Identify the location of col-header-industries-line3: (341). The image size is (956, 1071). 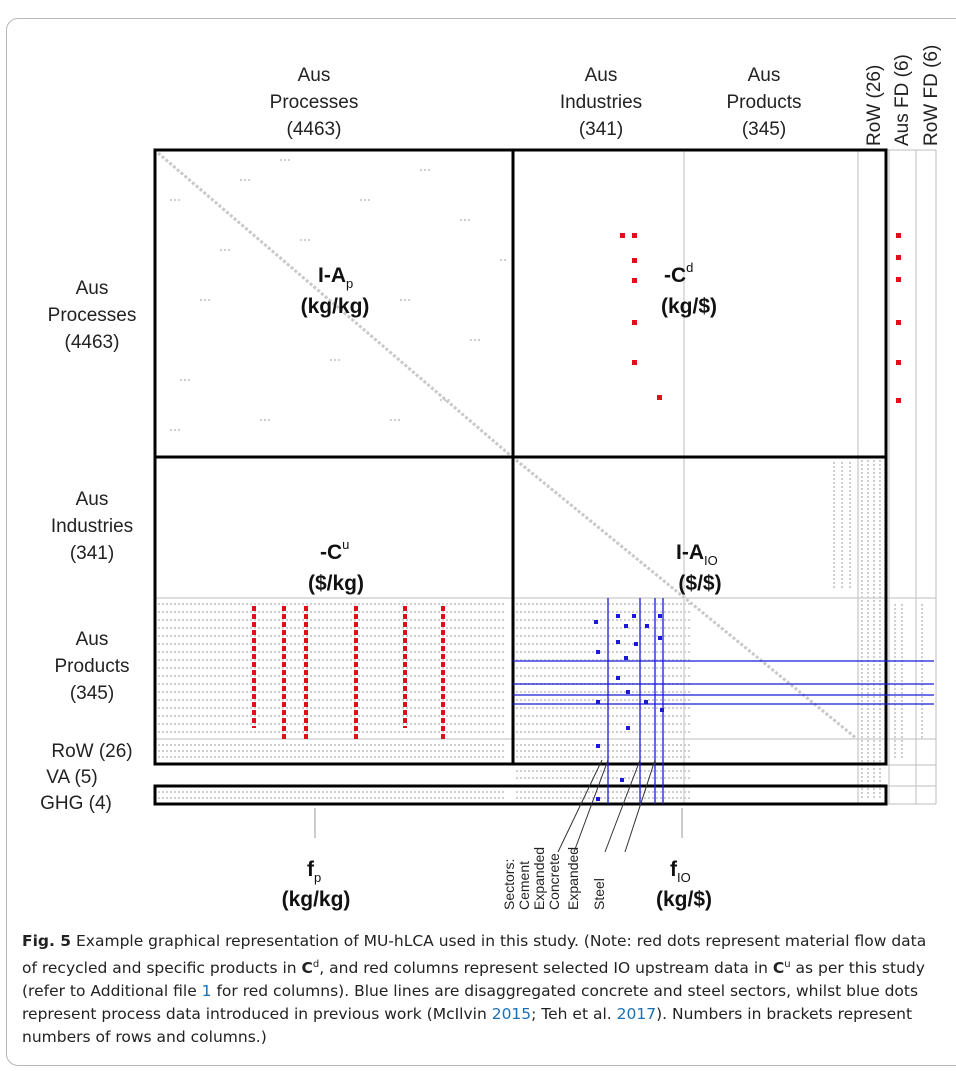
(601, 129).